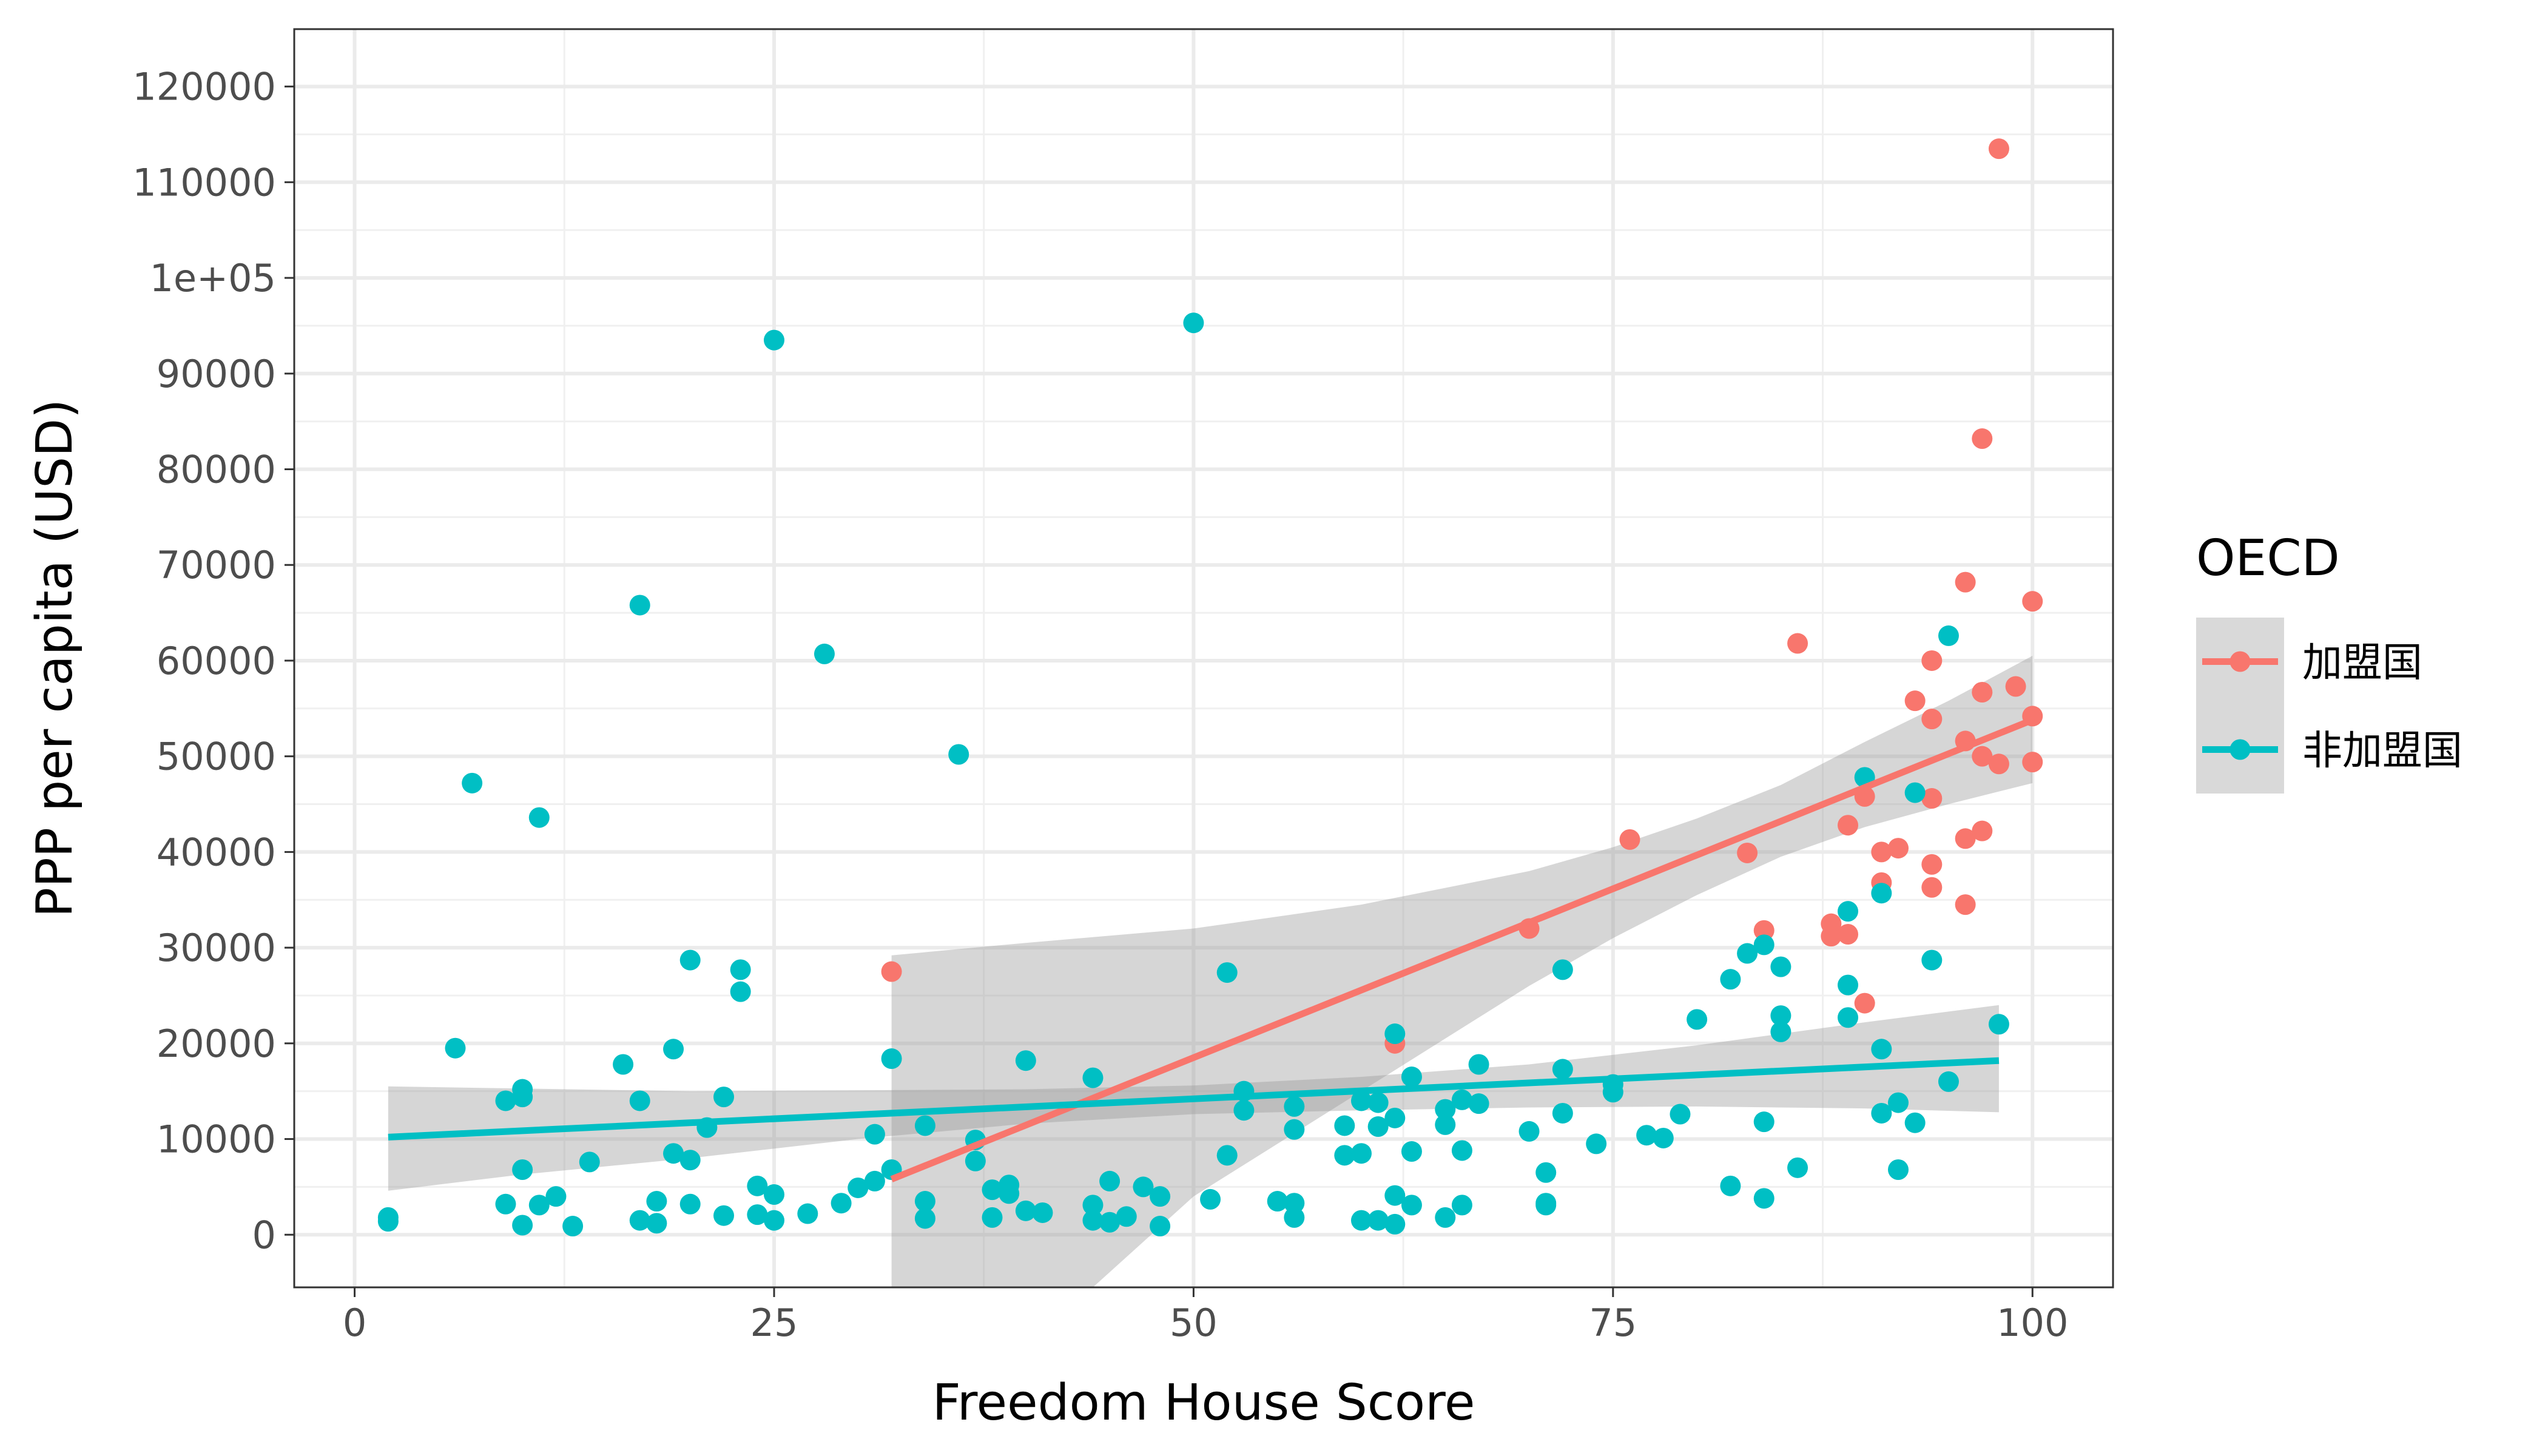 Image resolution: width=2548 pixels, height=1456 pixels. Describe the element at coordinates (354, 1323) in the screenshot. I see `x-tick-label: 0` at that location.